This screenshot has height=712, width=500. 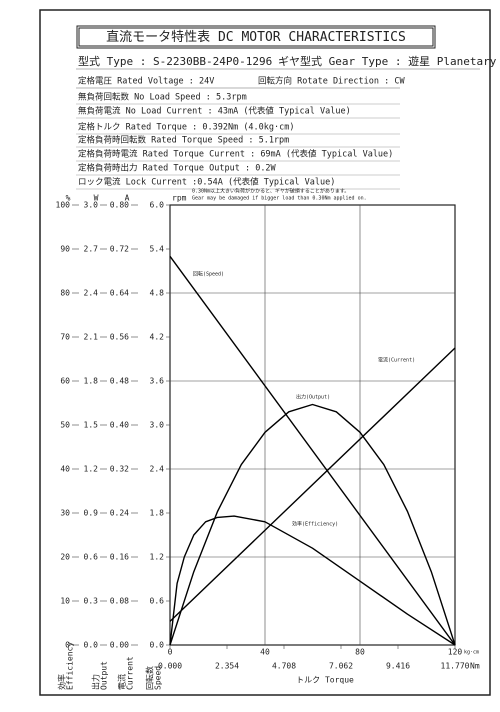 I want to click on y-tick-label: 2.1, so click(x=91, y=337).